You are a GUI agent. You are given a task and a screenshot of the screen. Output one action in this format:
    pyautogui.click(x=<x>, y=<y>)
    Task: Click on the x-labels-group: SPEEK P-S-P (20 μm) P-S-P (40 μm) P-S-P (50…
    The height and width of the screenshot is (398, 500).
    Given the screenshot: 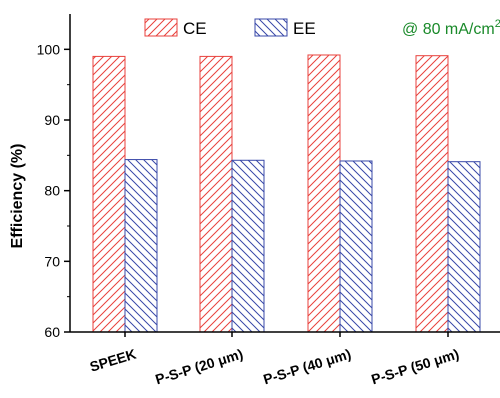 What is the action you would take?
    pyautogui.click(x=274, y=359)
    